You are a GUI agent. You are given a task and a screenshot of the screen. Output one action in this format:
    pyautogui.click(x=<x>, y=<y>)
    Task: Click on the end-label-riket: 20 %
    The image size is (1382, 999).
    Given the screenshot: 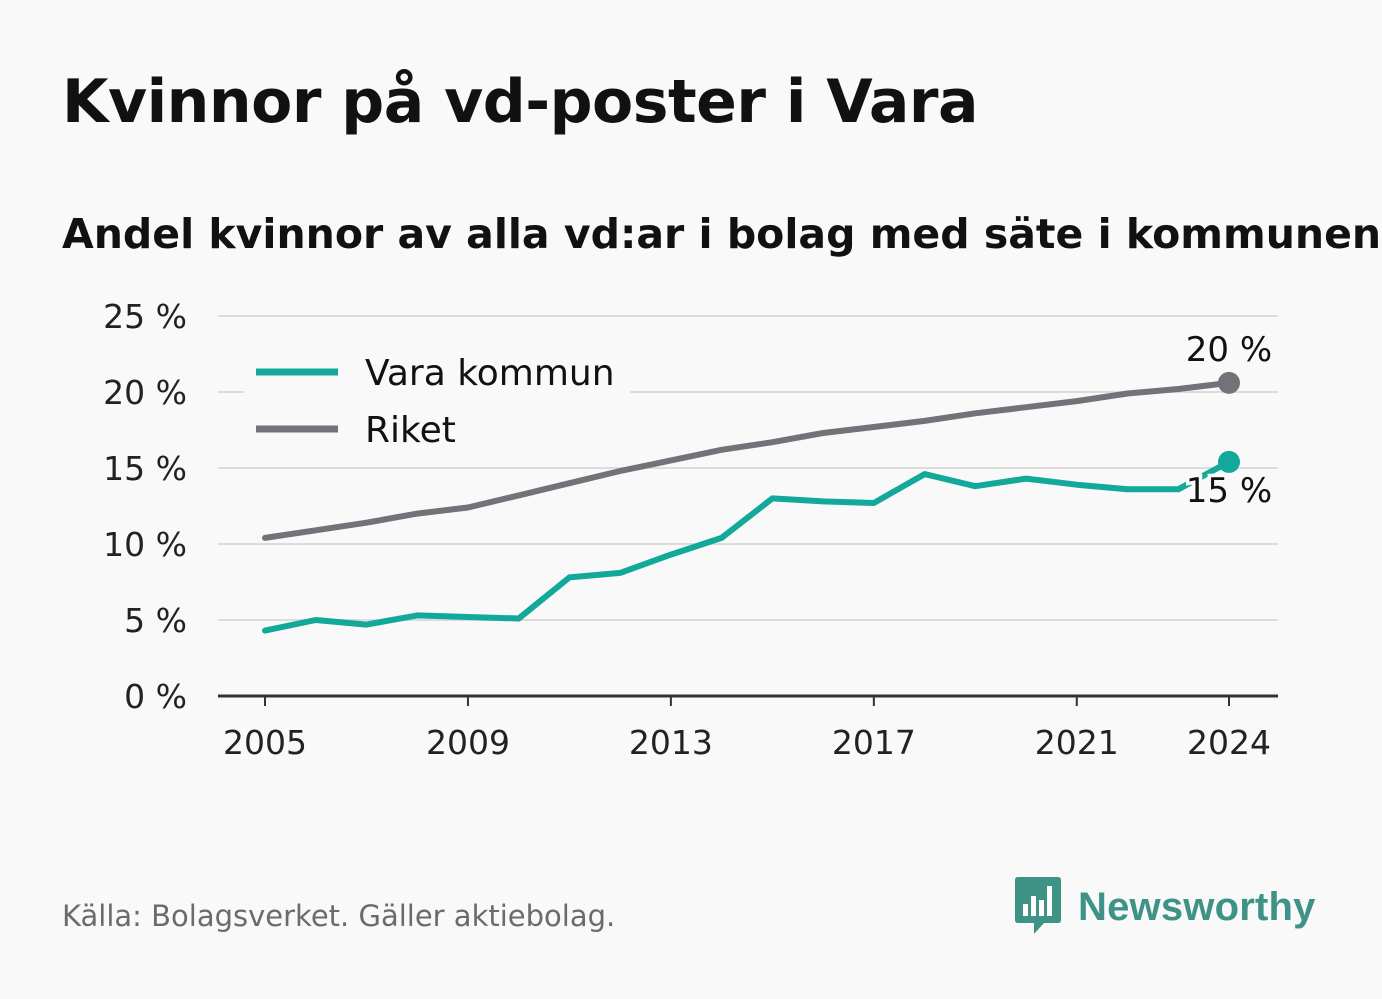 What is the action you would take?
    pyautogui.click(x=1229, y=350)
    